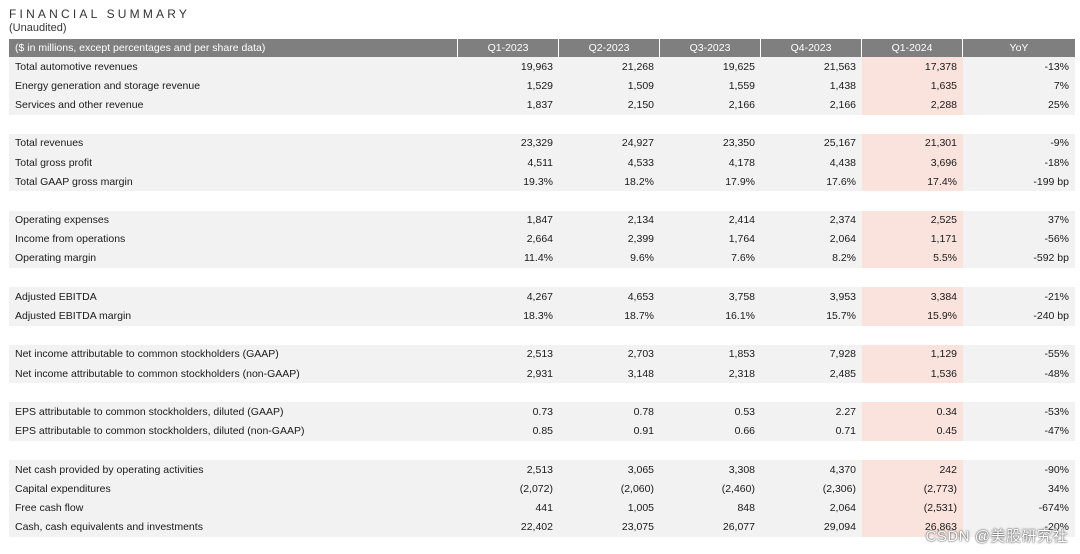  What do you see at coordinates (912, 316) in the screenshot?
I see `value-cell-q1-2024: 15.9%` at bounding box center [912, 316].